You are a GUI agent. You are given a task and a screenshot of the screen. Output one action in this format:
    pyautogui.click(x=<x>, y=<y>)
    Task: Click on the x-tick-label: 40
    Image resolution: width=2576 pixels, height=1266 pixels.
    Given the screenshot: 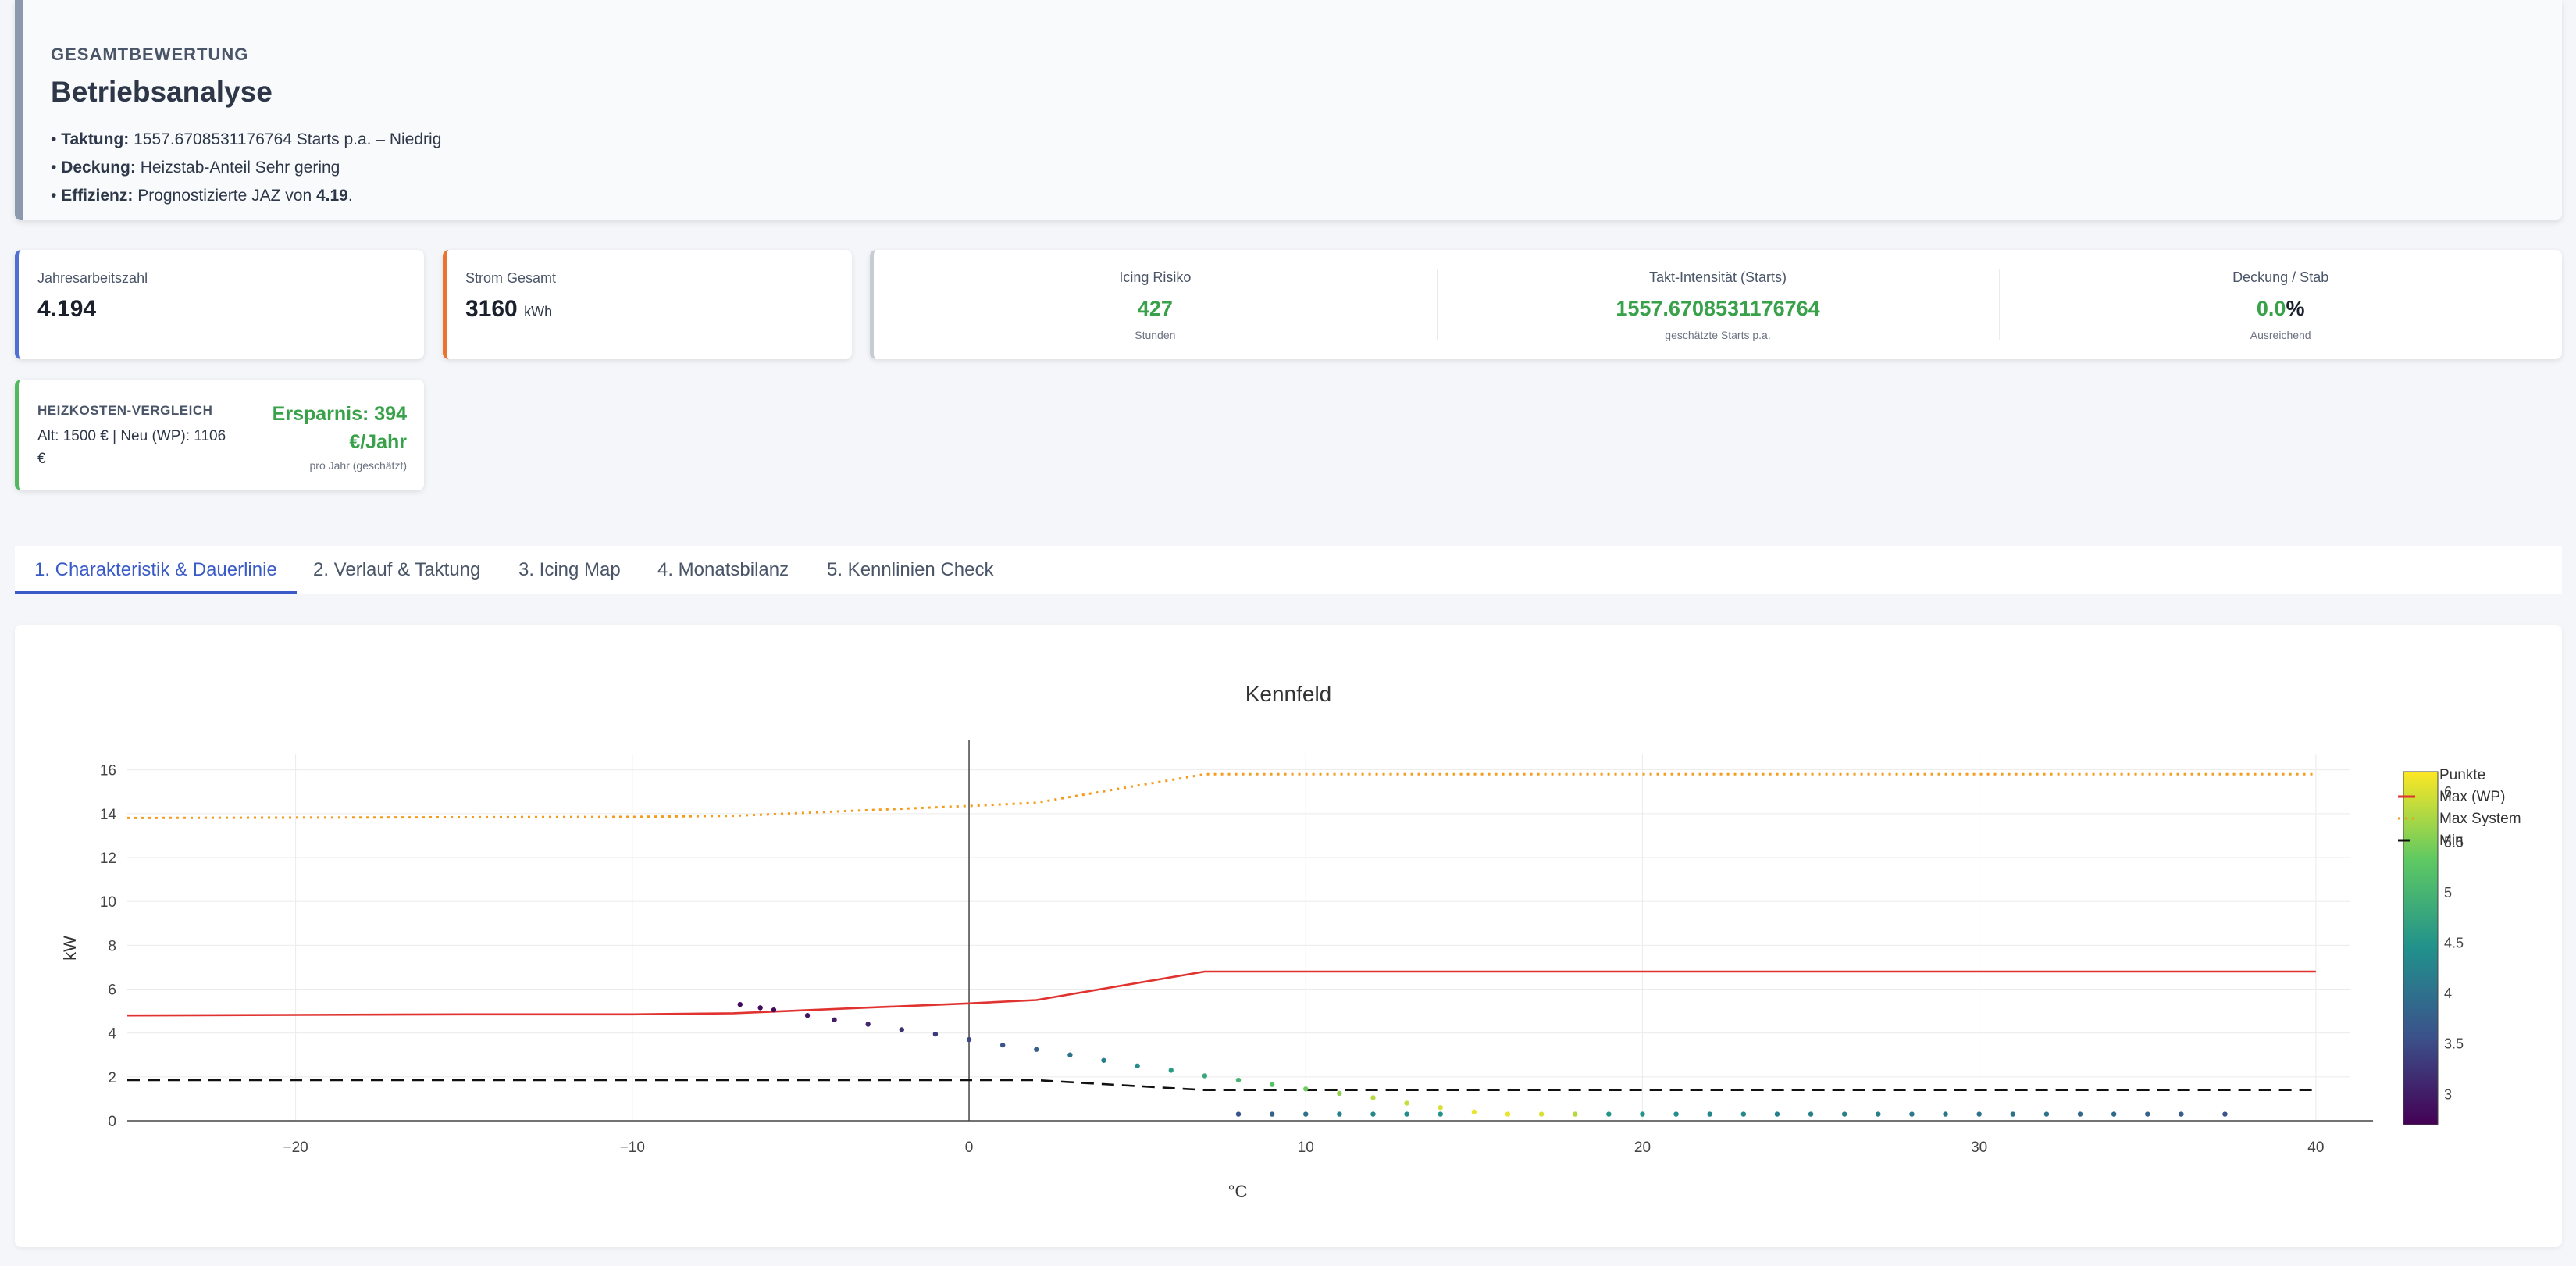 What is the action you would take?
    pyautogui.click(x=2315, y=1147)
    